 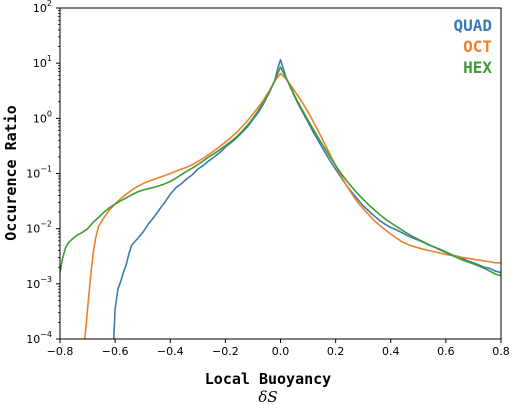 I want to click on y-tick-label: 10¹, so click(x=42, y=62).